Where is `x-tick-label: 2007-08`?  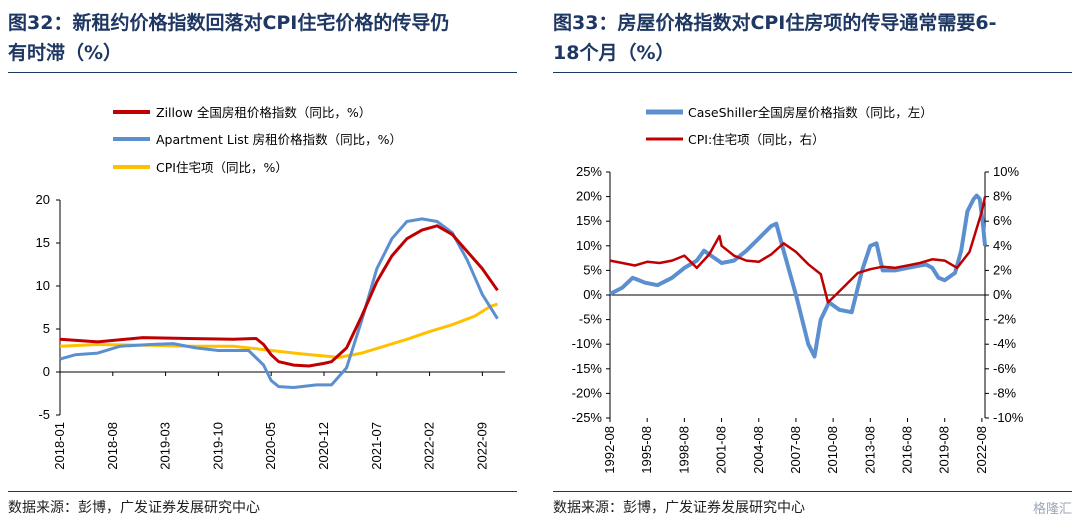
x-tick-label: 2007-08 is located at coordinates (795, 450).